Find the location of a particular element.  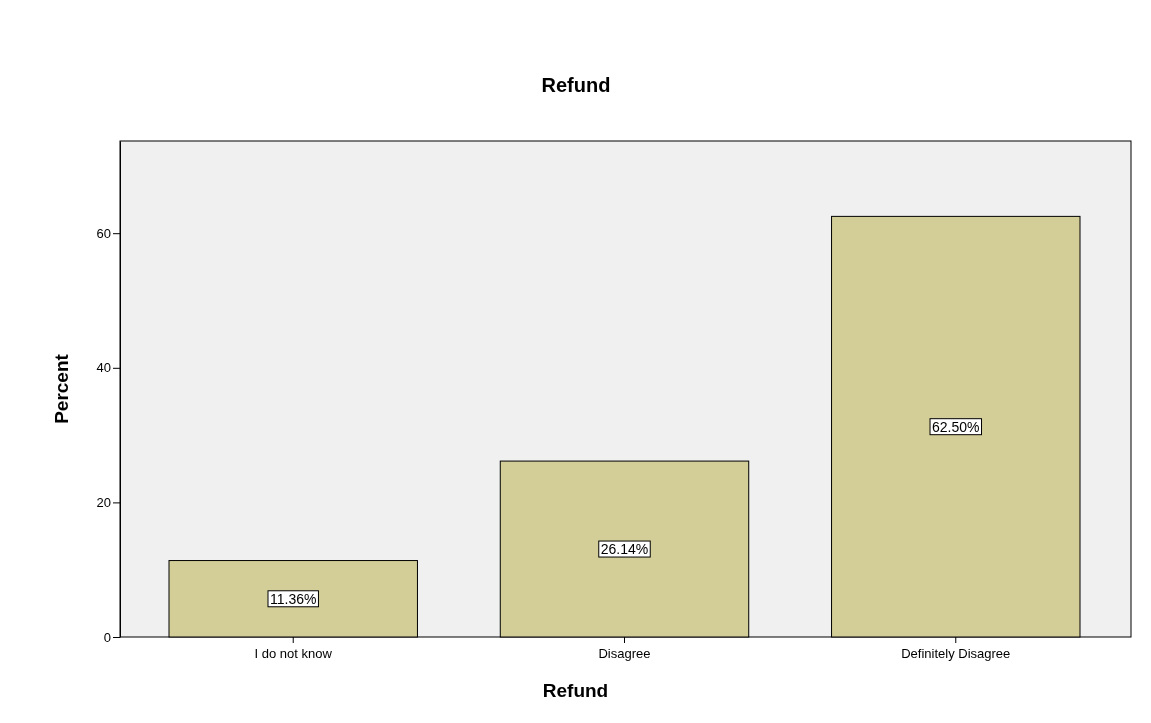

data-label: 62.50% is located at coordinates (956, 426).